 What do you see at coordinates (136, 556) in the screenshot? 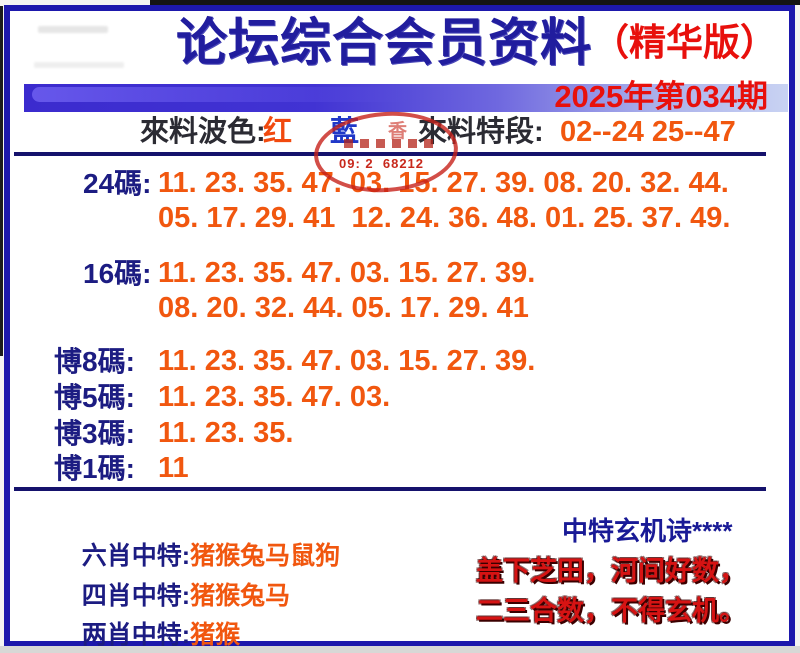
I see `zodiac-label: 六肖中特:` at bounding box center [136, 556].